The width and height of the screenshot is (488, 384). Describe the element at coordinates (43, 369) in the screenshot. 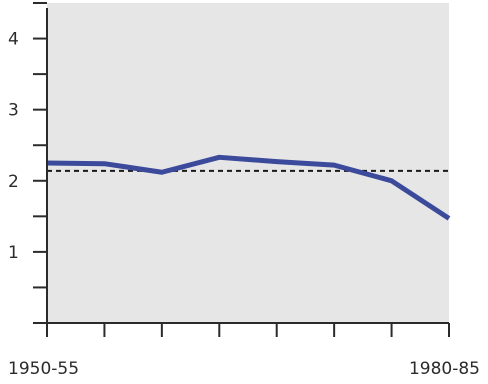

I see `x-tick-label: 1950-55` at that location.